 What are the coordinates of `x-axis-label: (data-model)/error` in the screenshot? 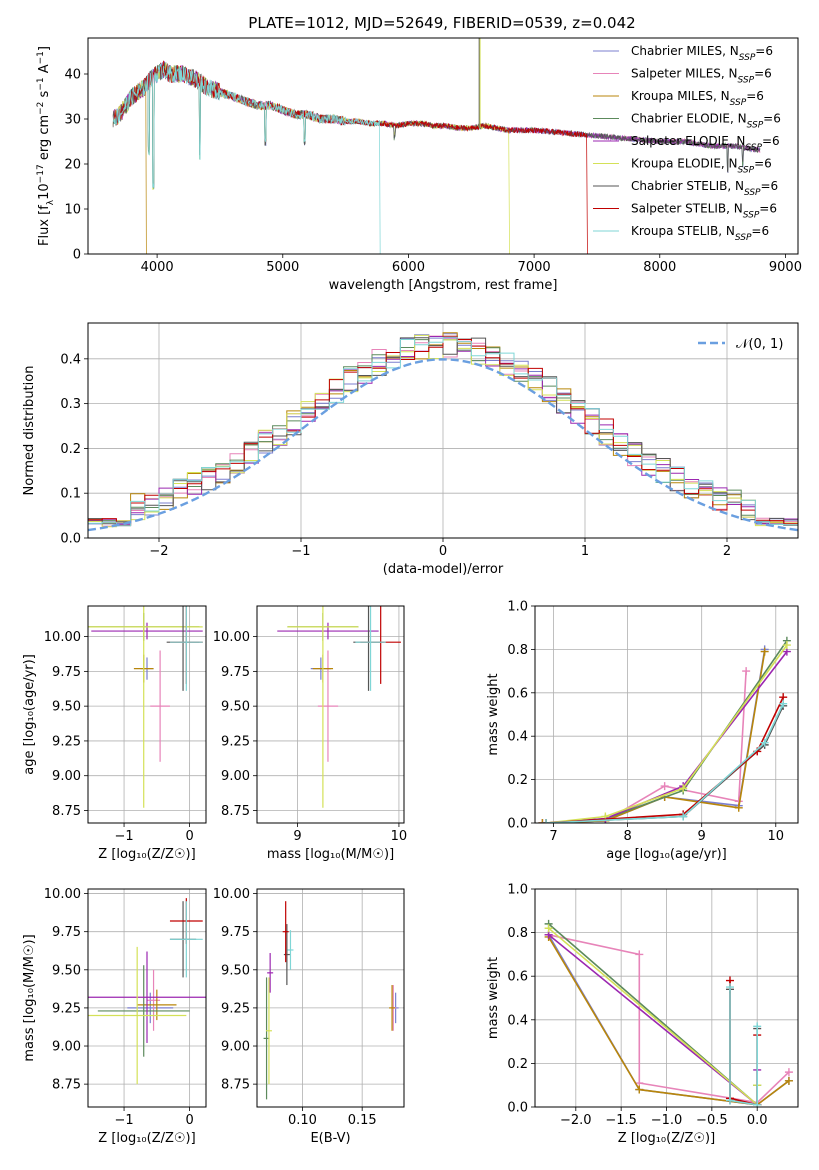 It's located at (443, 569).